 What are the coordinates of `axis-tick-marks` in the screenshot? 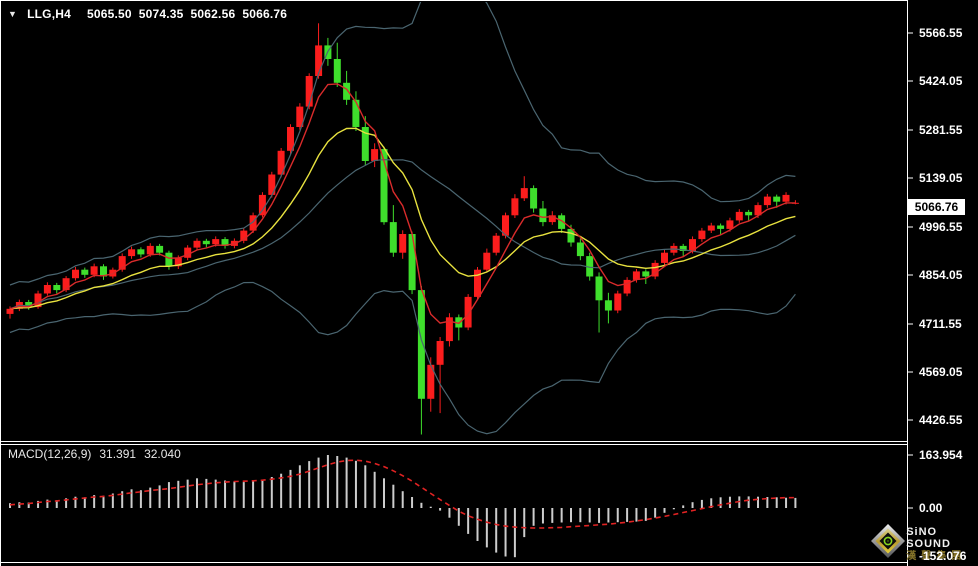 It's located at (910, 294).